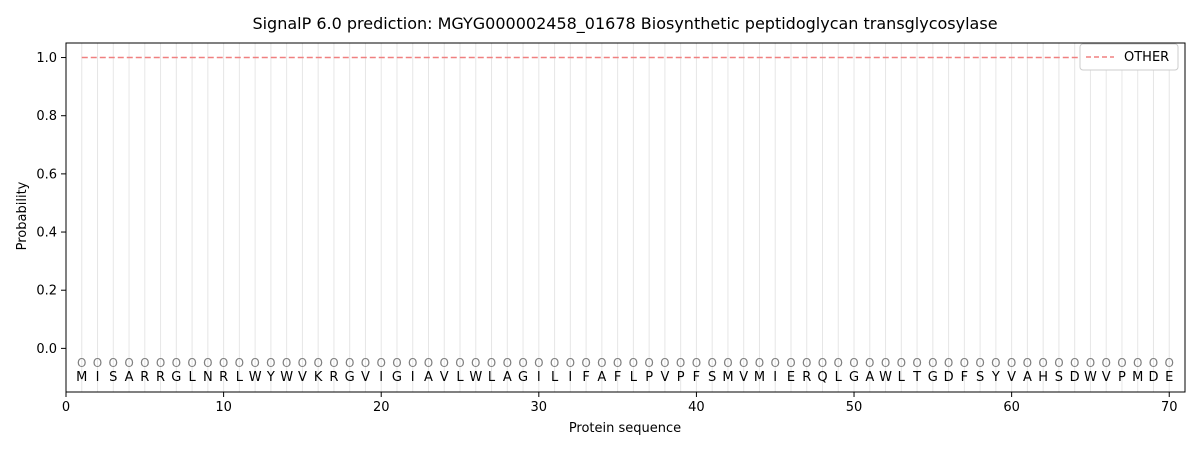 Image resolution: width=1200 pixels, height=450 pixels. I want to click on prediction-label-22: O, so click(412, 363).